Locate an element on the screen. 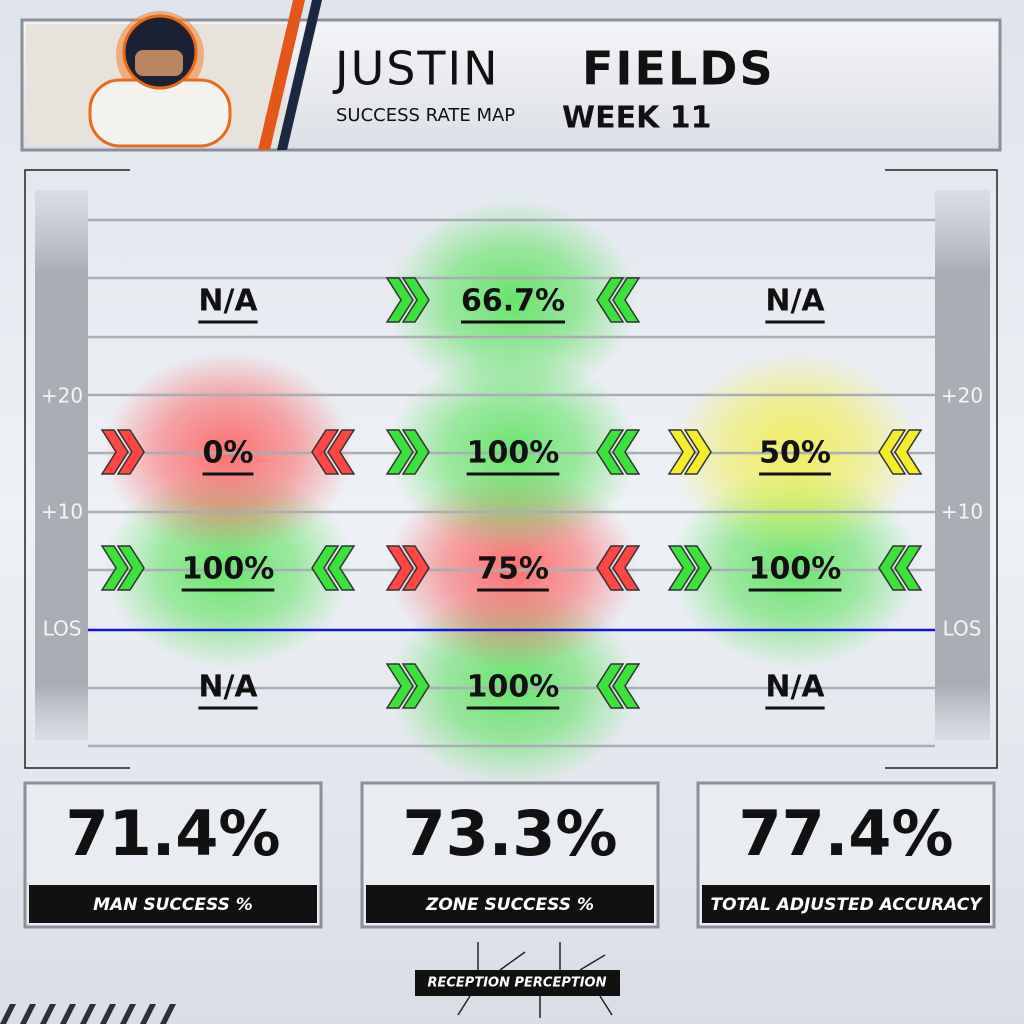 The image size is (1024, 1028). week: WEEK 11 is located at coordinates (637, 118).